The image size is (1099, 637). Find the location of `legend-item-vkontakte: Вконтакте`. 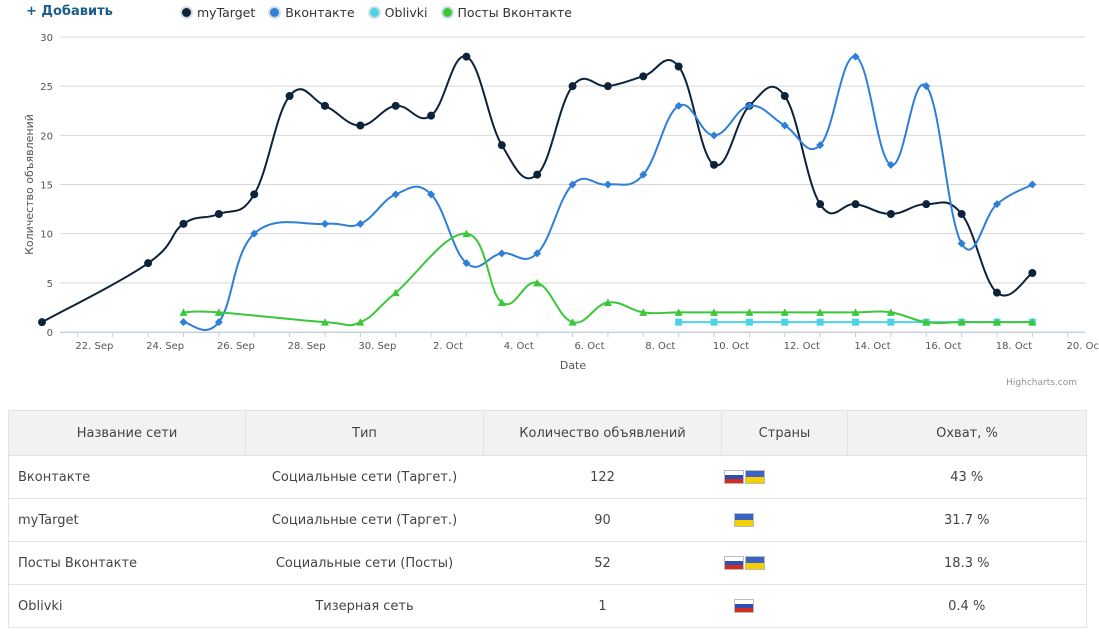

legend-item-vkontakte: Вконтакте is located at coordinates (311, 12).